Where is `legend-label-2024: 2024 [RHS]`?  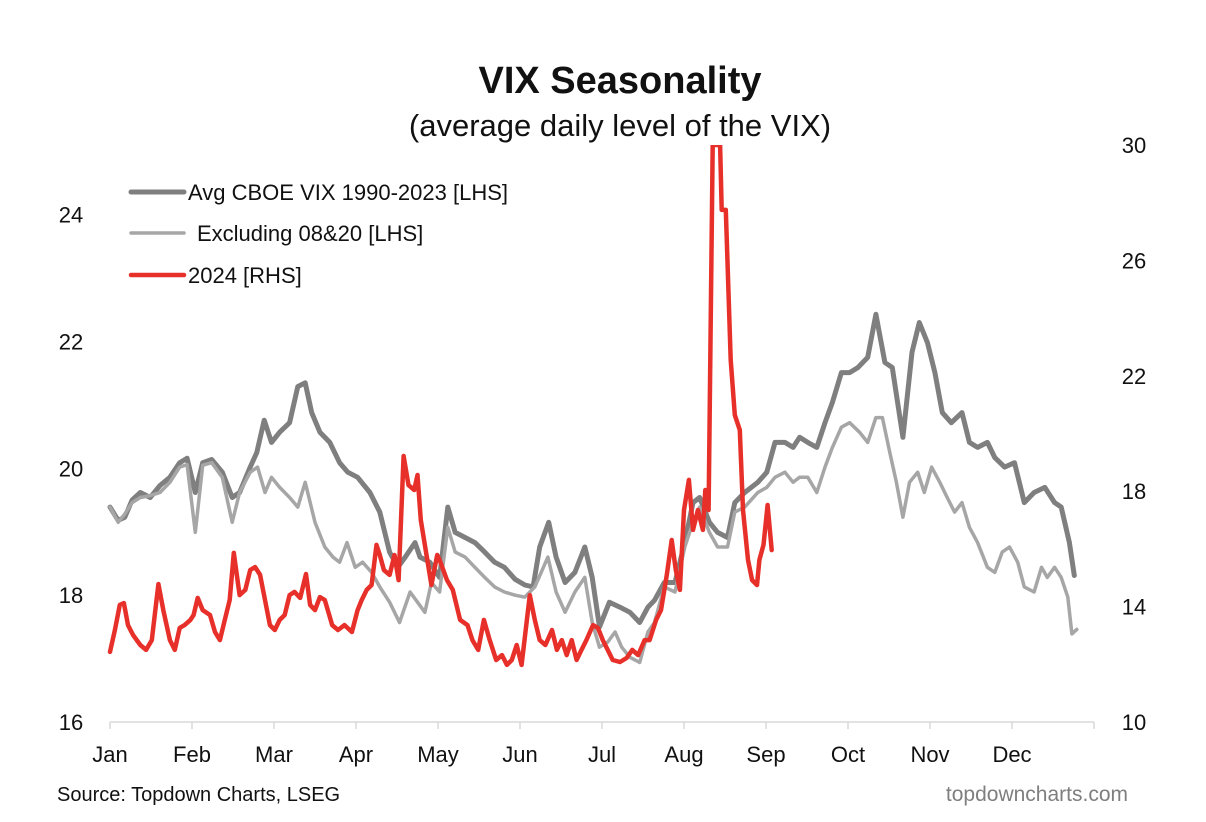
legend-label-2024: 2024 [RHS] is located at coordinates (245, 275).